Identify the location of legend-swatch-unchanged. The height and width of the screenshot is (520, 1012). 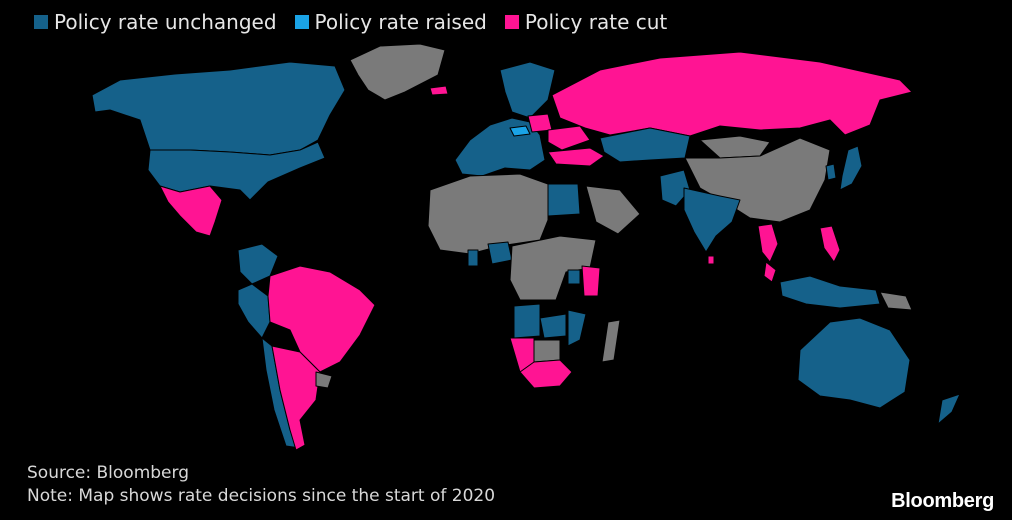
(41, 22).